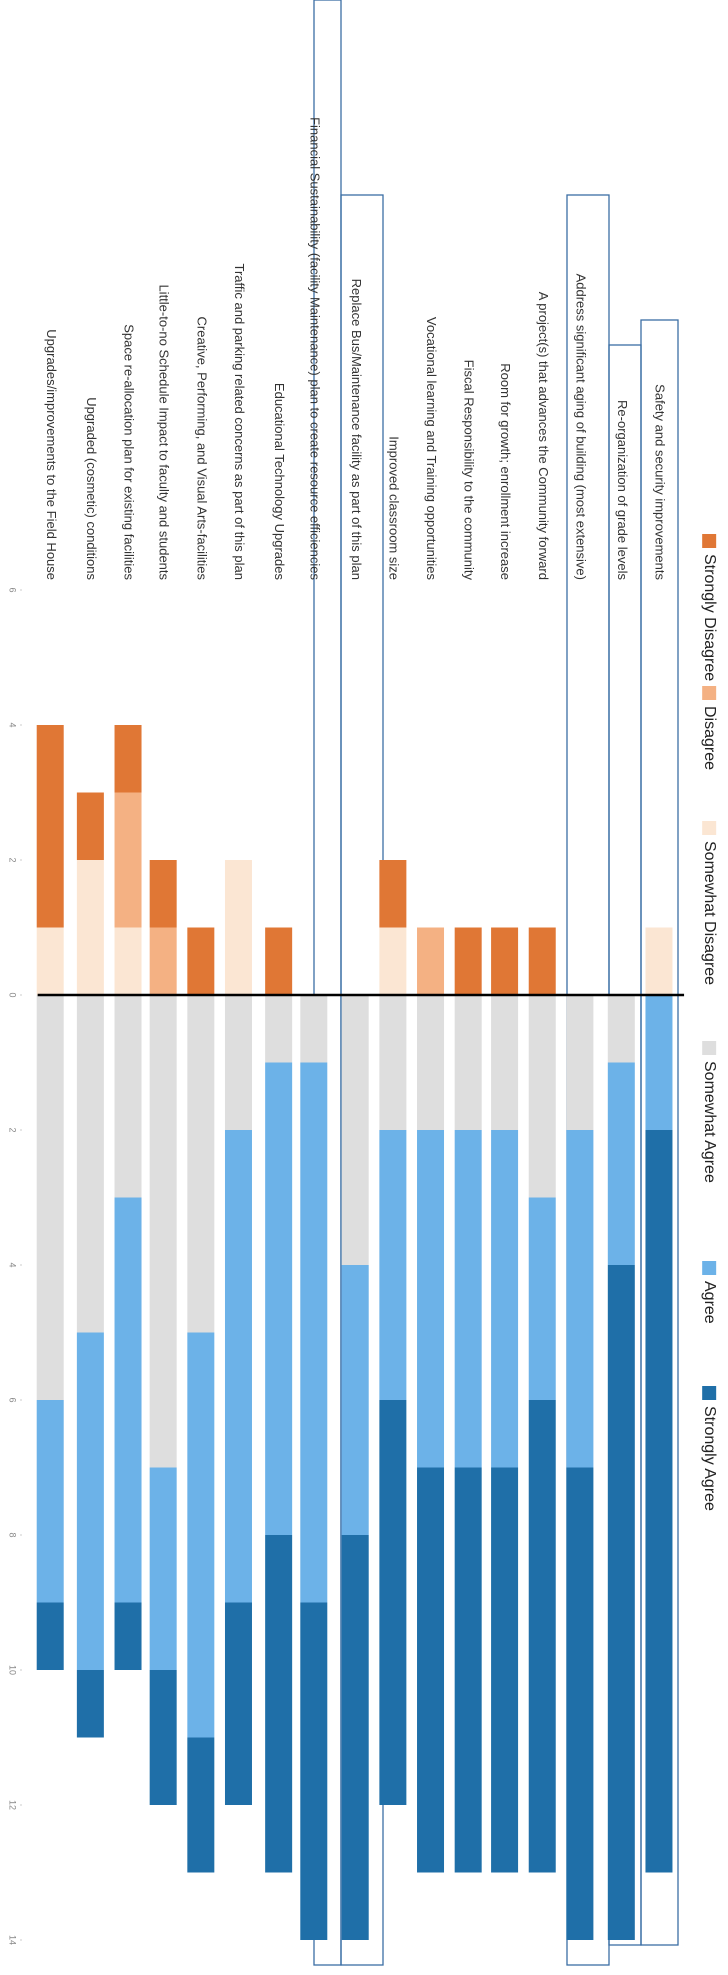 The image size is (728, 1975). What do you see at coordinates (709, 1302) in the screenshot?
I see `legend-label: Agree` at bounding box center [709, 1302].